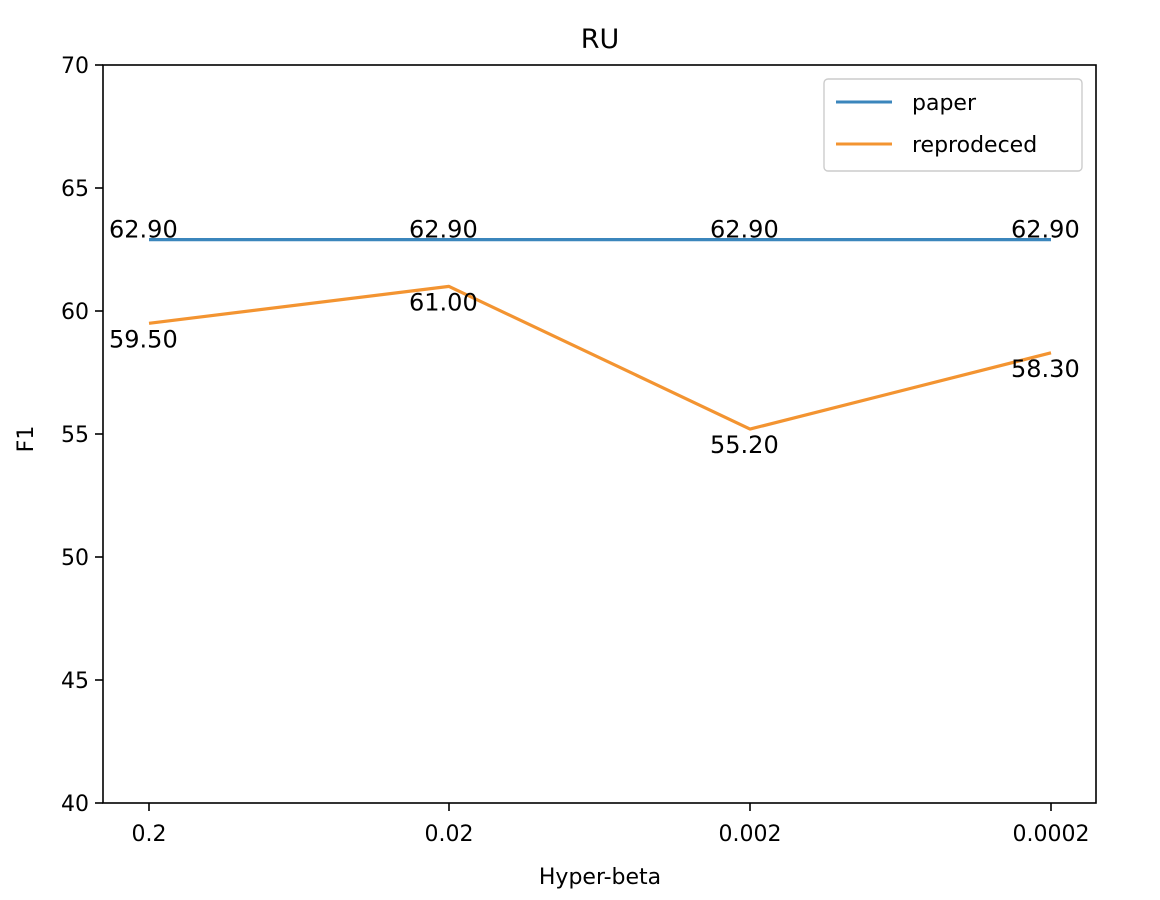 Image resolution: width=1160 pixels, height=900 pixels. What do you see at coordinates (443, 302) in the screenshot?
I see `data-label: 61.00` at bounding box center [443, 302].